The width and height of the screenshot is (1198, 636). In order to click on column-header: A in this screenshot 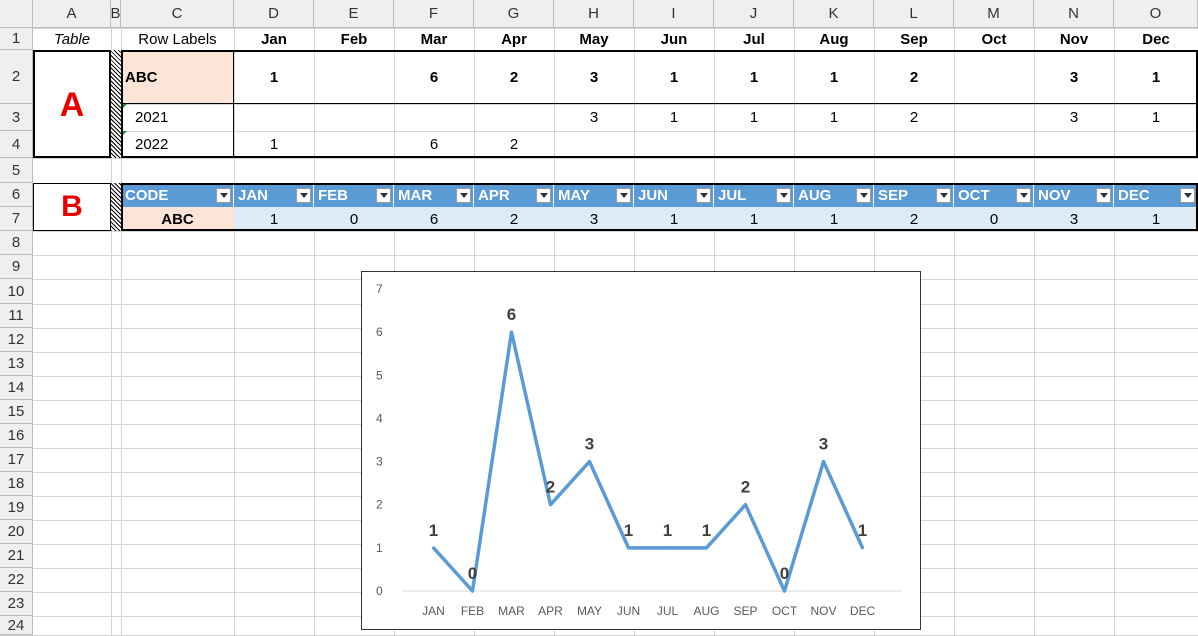, I will do `click(72, 14)`.